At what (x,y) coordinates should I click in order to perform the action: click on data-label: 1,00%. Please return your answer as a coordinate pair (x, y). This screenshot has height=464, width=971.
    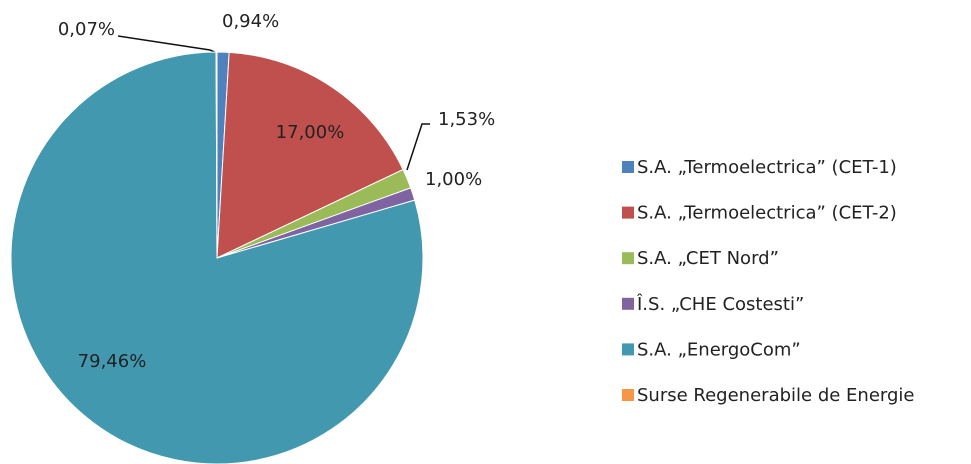
    Looking at the image, I should click on (453, 179).